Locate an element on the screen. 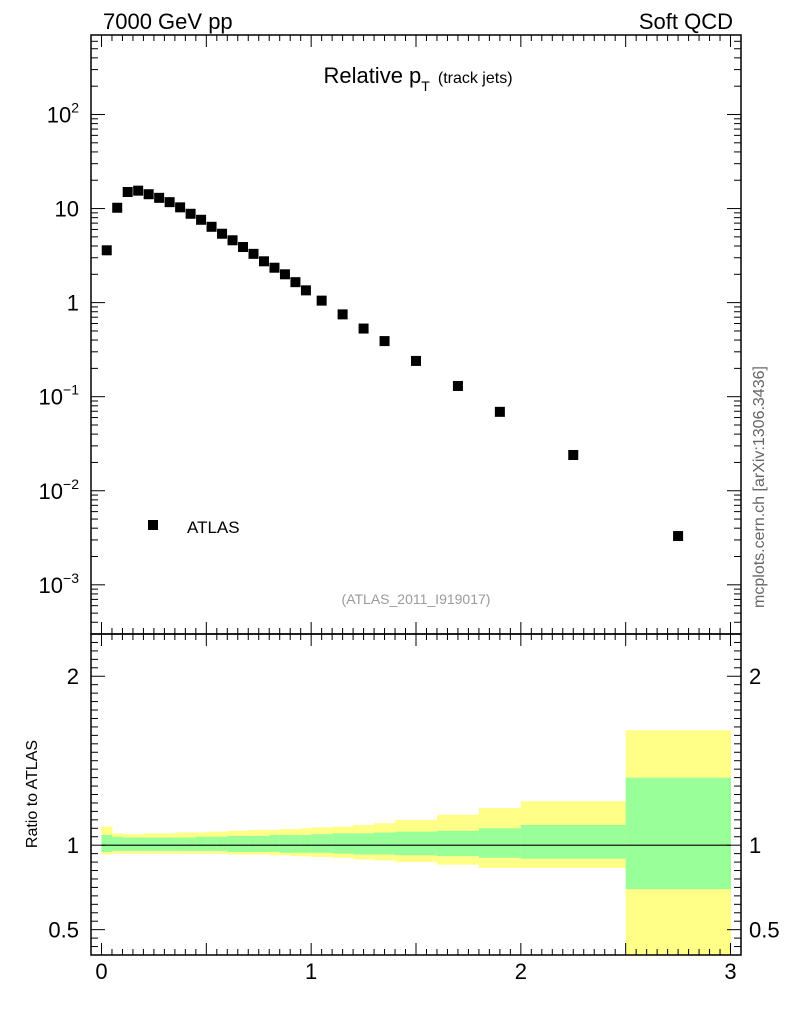 The width and height of the screenshot is (786, 1029). legend-marker is located at coordinates (153, 525).